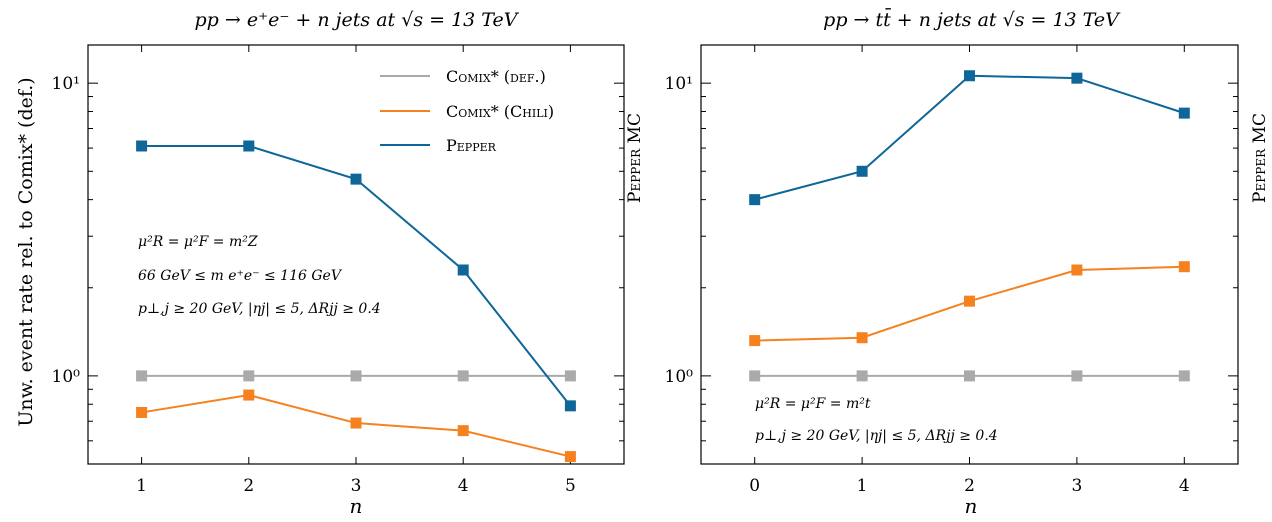 The height and width of the screenshot is (522, 1272). Describe the element at coordinates (356, 486) in the screenshot. I see `left-x-tick-label: 3` at that location.